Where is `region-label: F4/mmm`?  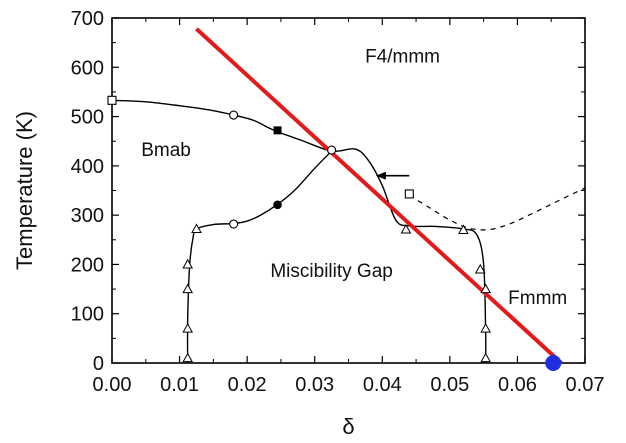
region-label: F4/mmm is located at coordinates (402, 56).